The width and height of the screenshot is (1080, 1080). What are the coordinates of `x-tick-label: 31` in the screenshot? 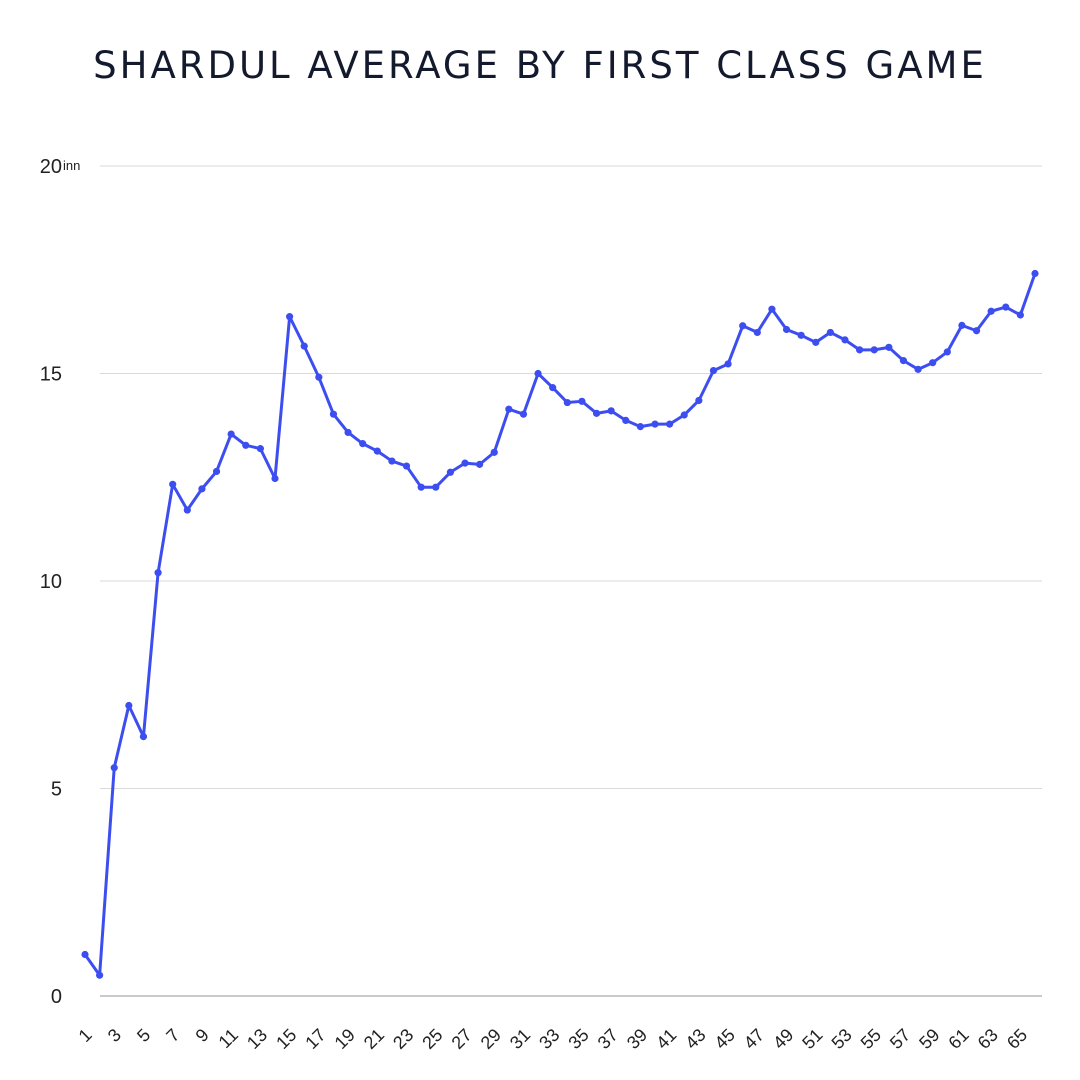 It's located at (520, 1039).